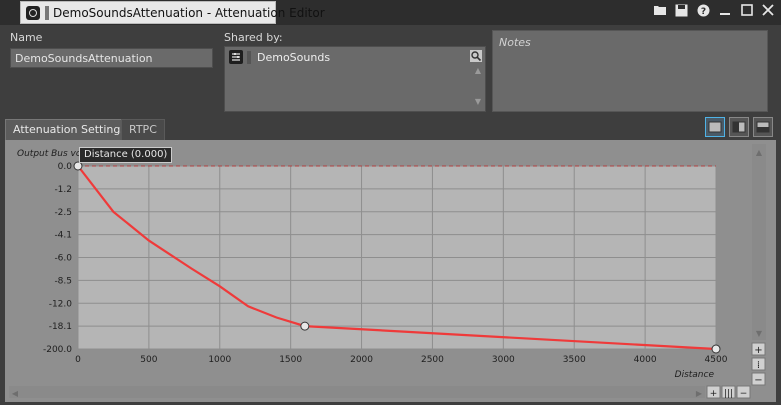 This screenshot has width=781, height=405. I want to click on x-tick-label: 4000, so click(645, 360).